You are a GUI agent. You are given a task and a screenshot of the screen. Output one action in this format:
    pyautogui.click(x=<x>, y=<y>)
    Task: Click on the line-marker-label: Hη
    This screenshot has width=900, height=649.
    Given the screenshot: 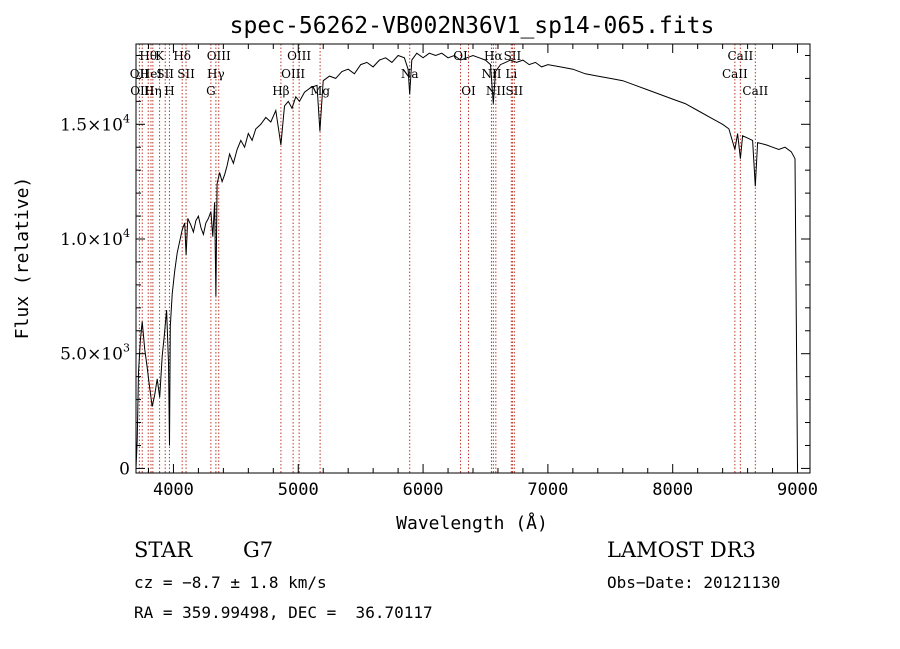 What is the action you would take?
    pyautogui.click(x=153, y=91)
    